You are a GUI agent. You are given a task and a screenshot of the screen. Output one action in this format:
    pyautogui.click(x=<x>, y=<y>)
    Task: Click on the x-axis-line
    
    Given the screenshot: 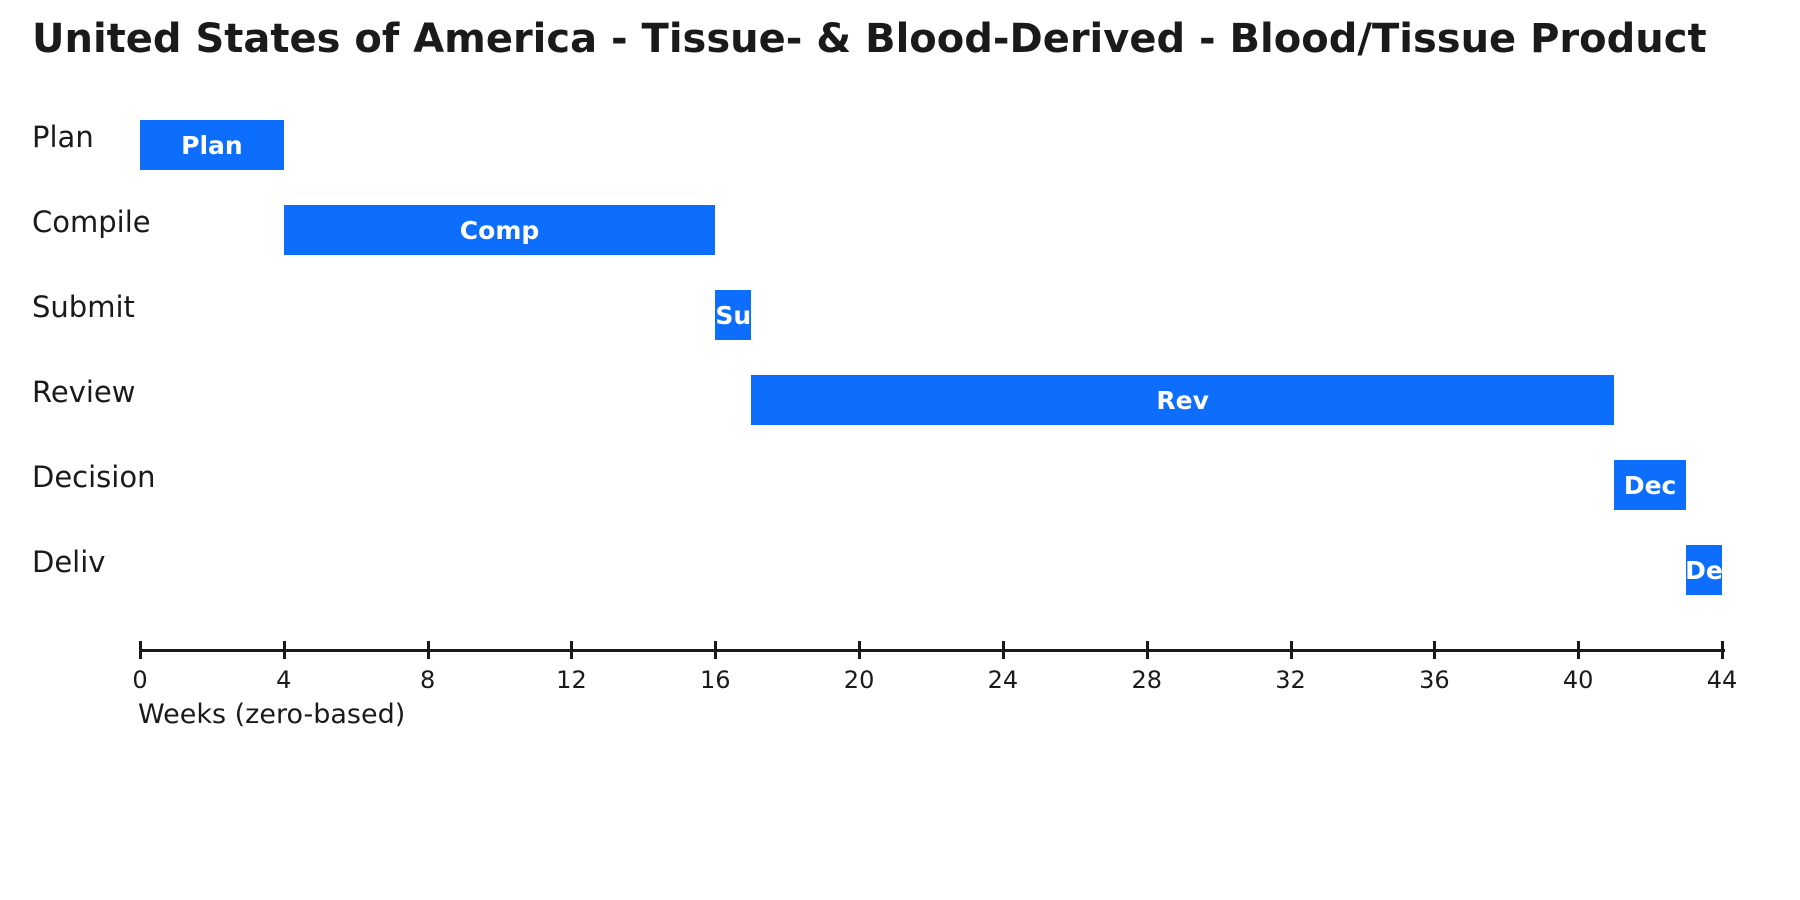 What is the action you would take?
    pyautogui.click(x=932, y=650)
    